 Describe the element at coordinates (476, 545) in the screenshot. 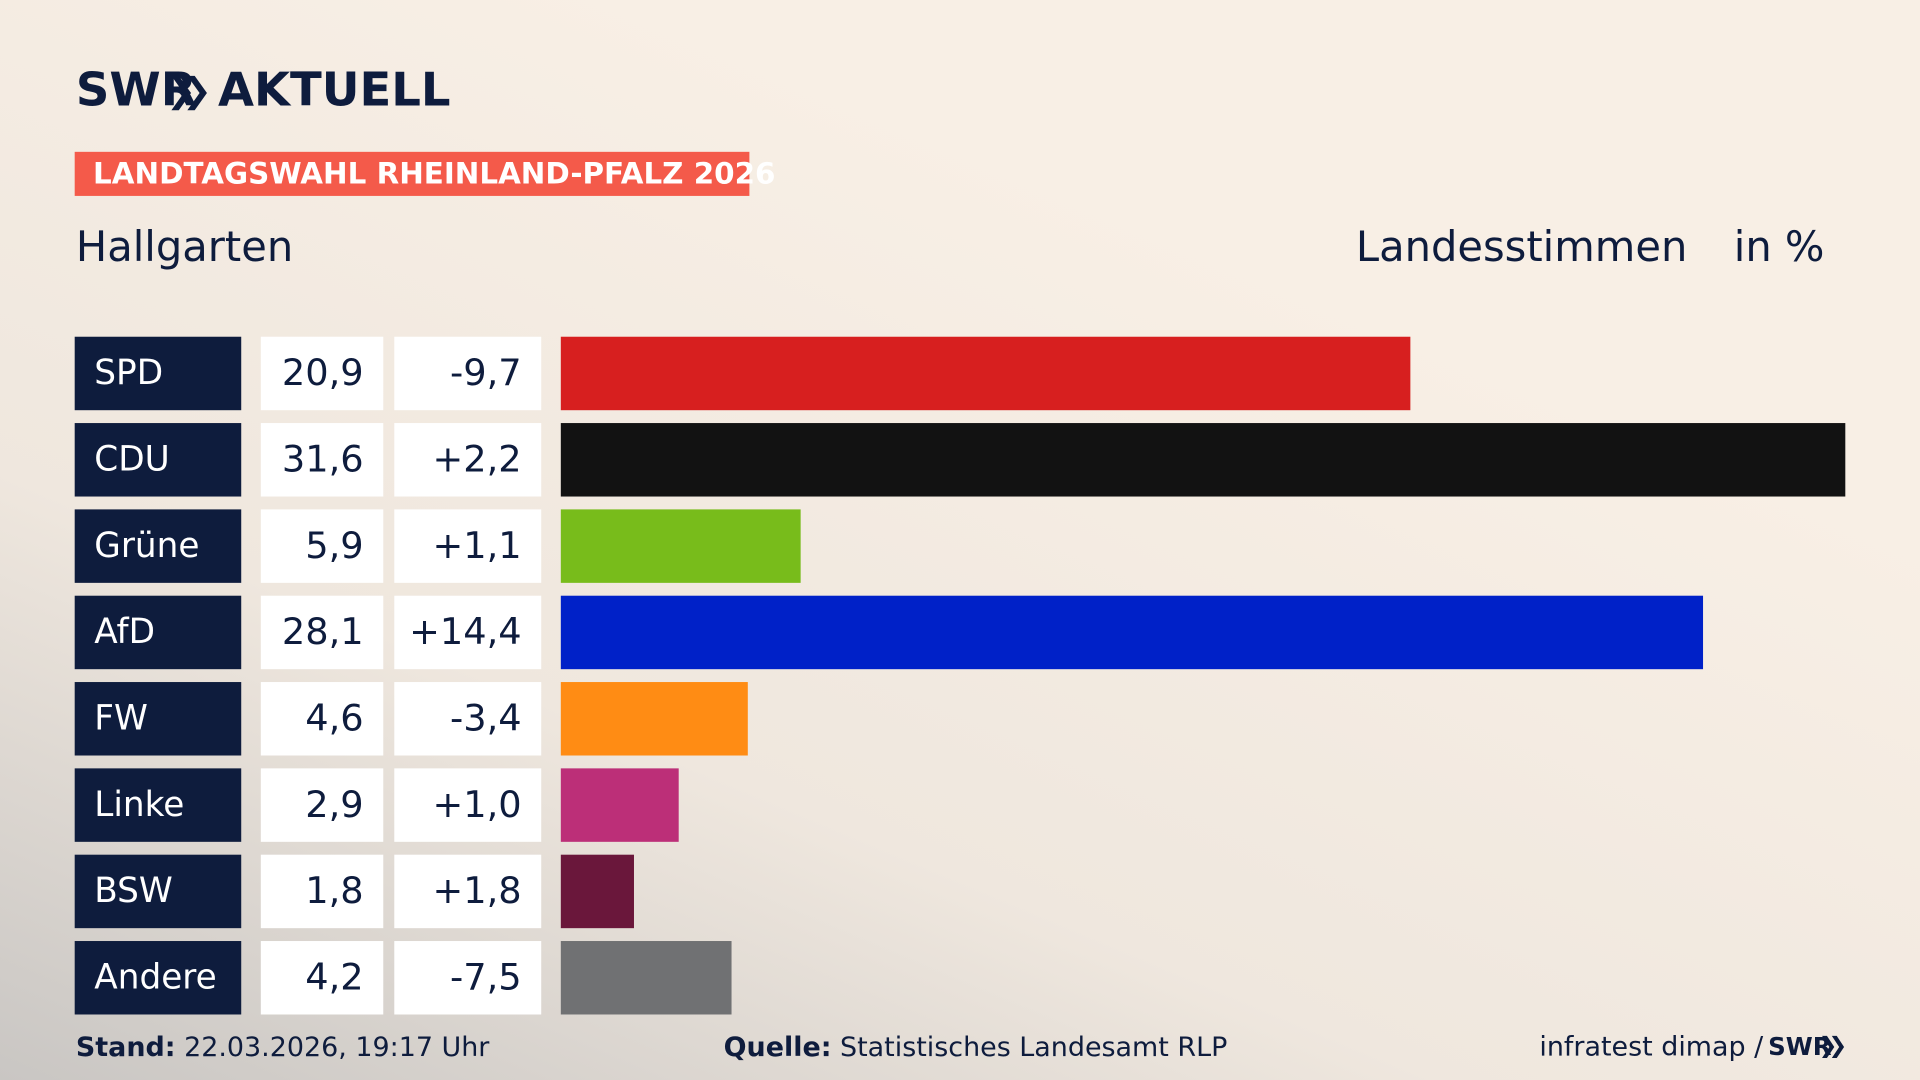

I see `change-label: +1,1` at that location.